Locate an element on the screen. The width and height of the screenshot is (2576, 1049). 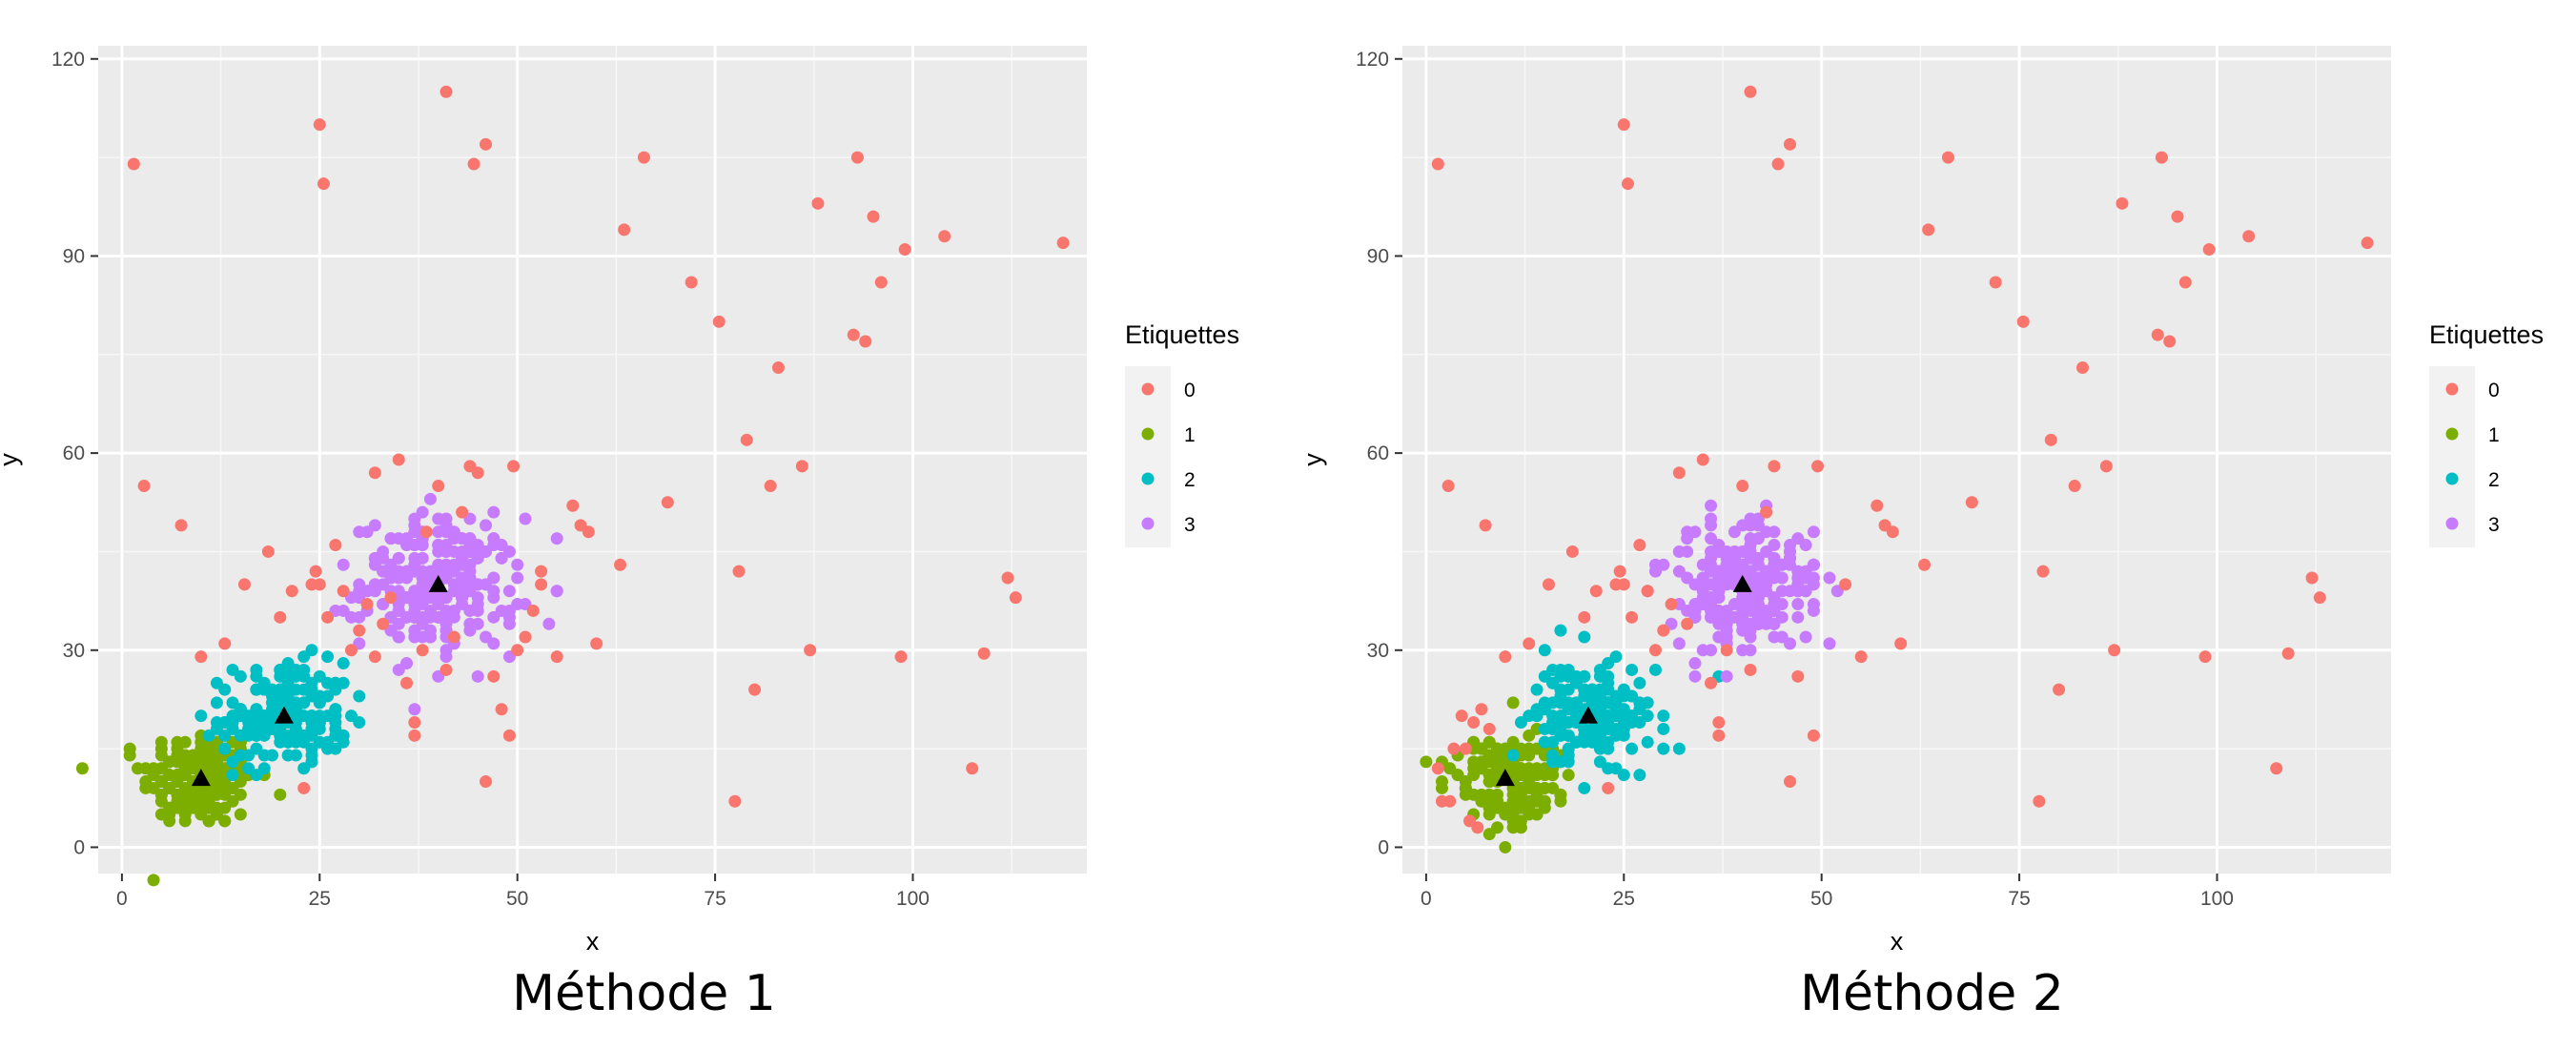
legend-key-background is located at coordinates (1148, 456).